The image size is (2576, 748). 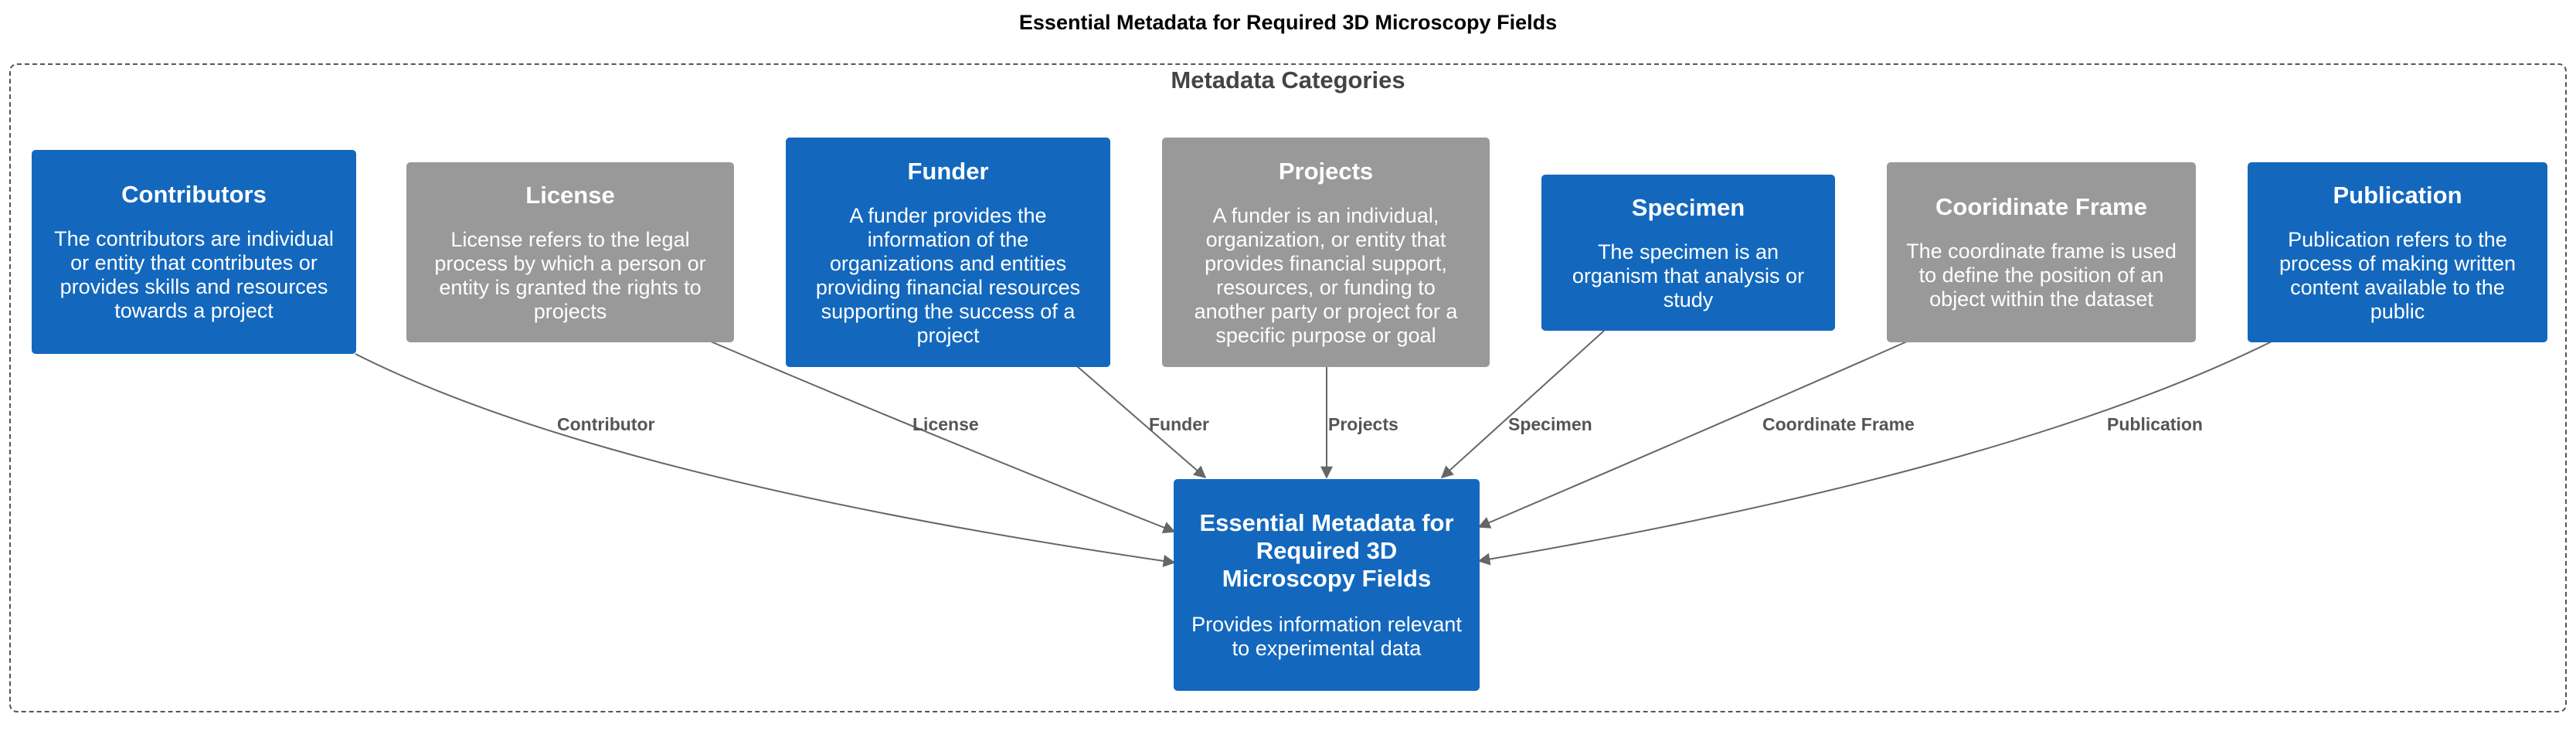 What do you see at coordinates (1522, 404) in the screenshot?
I see `edge-specimen` at bounding box center [1522, 404].